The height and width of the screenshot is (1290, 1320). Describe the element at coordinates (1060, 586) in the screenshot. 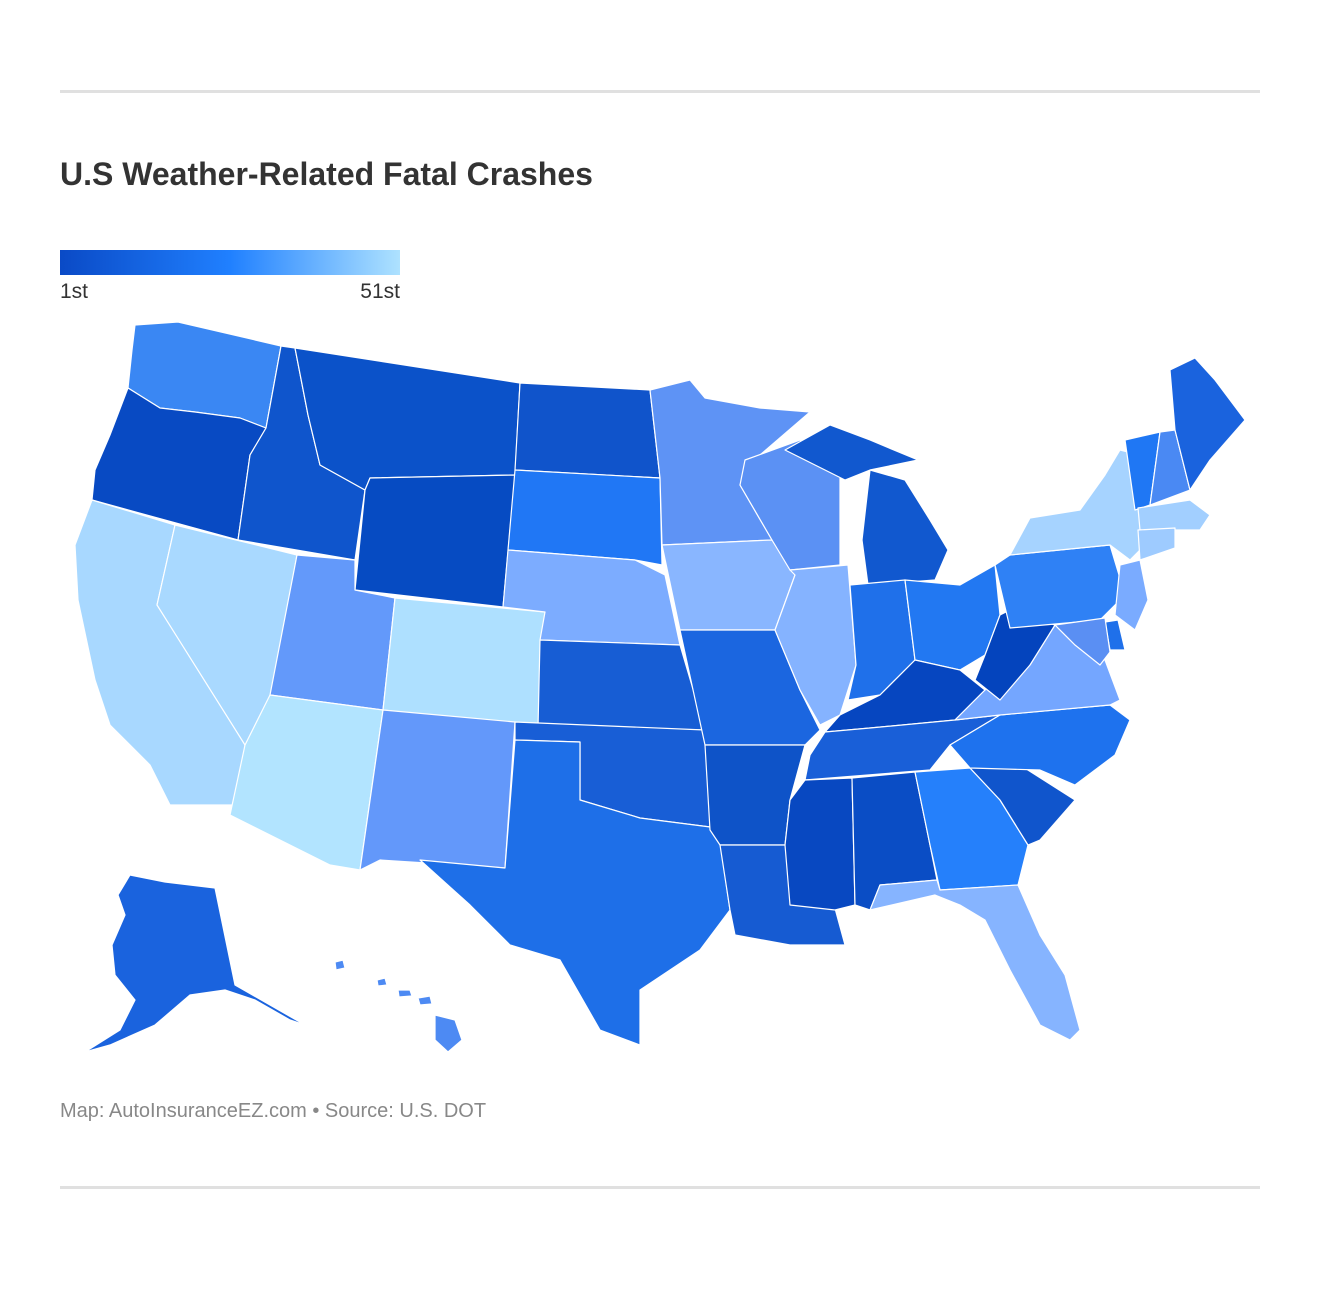

I see `state-PA` at that location.